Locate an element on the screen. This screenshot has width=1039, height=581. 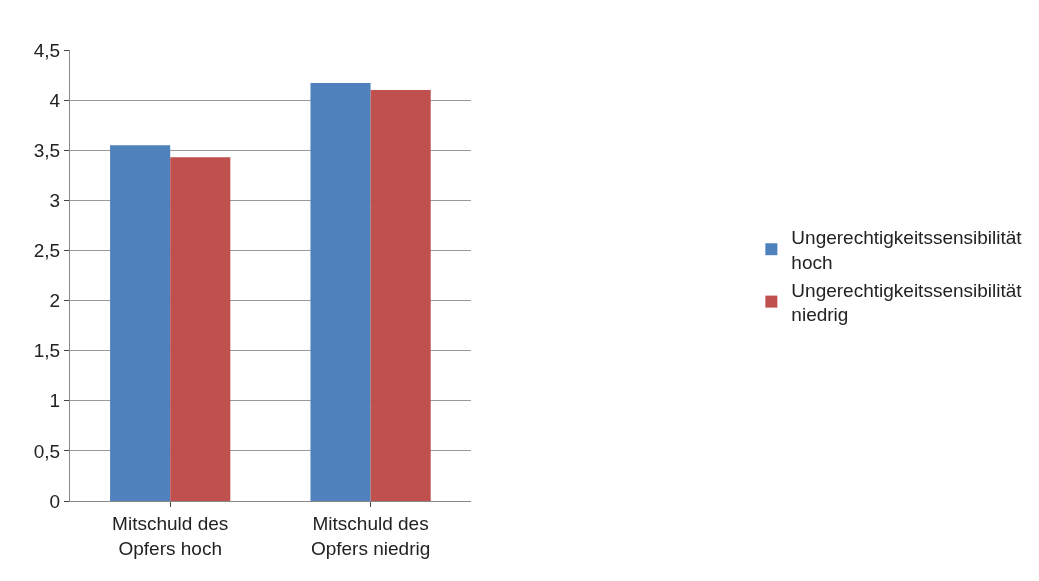
x-tick-label: Mitschuld des Opfers hoch is located at coordinates (170, 535).